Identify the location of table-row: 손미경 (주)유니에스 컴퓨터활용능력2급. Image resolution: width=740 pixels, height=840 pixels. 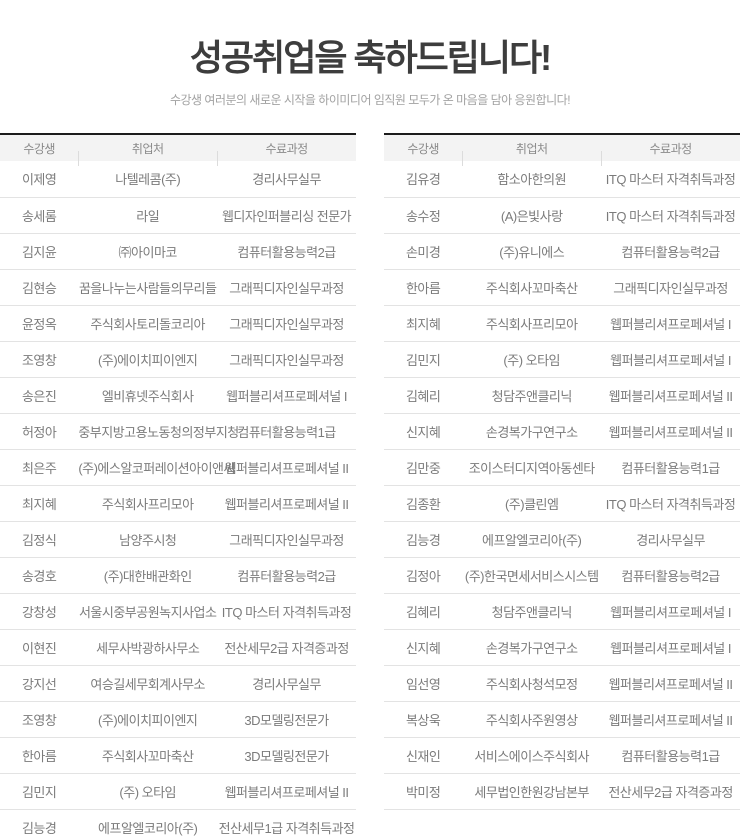
(562, 251).